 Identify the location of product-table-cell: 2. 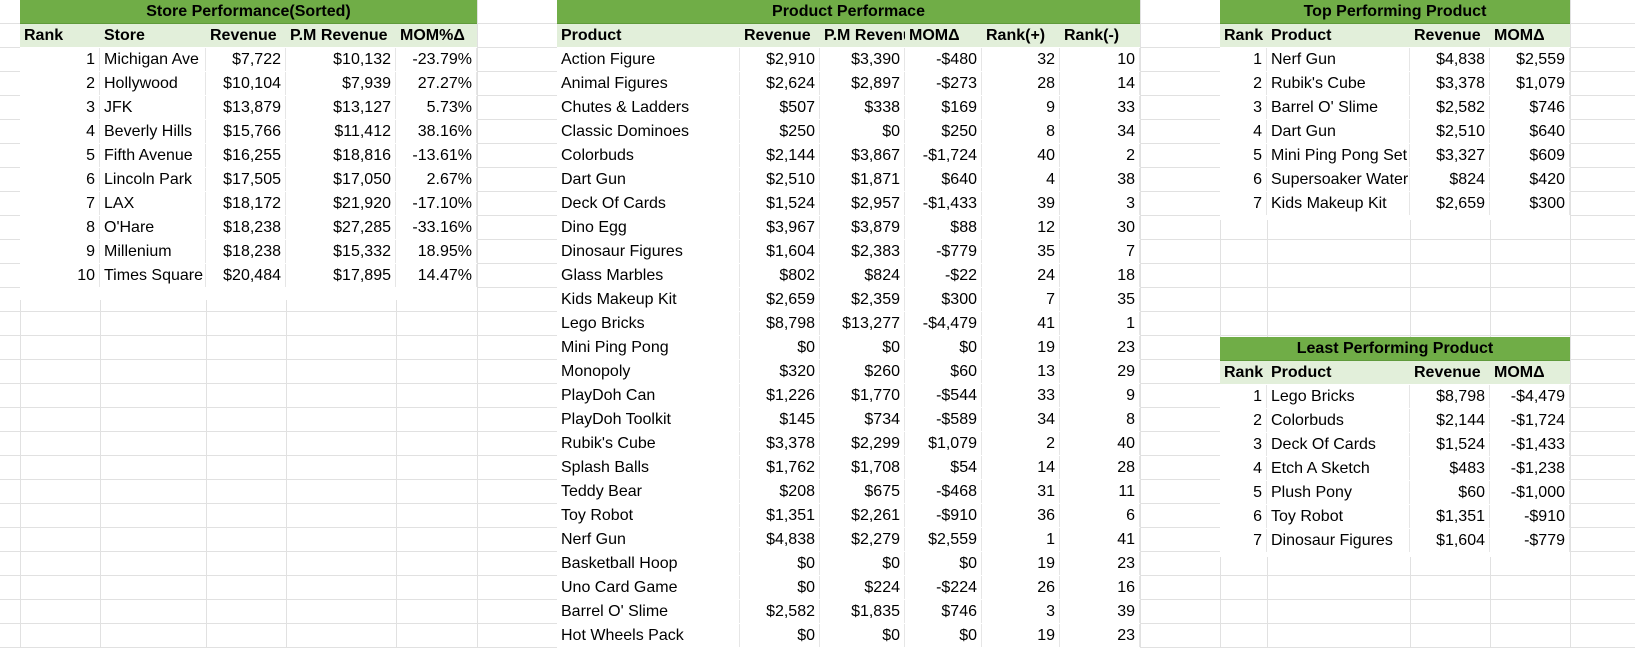
(1100, 155).